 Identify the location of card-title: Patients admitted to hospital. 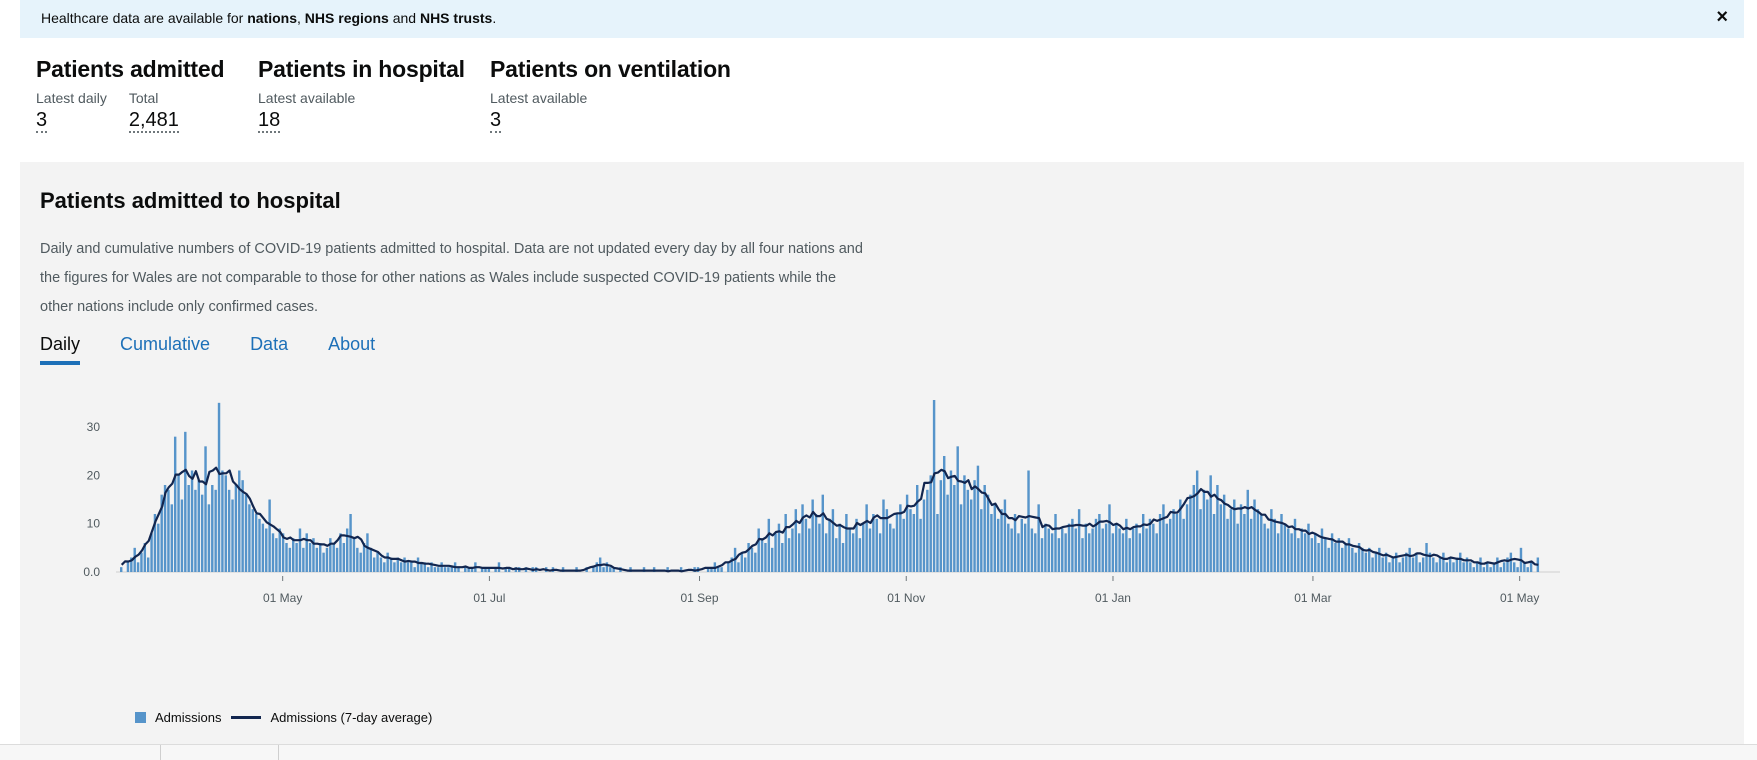
(190, 200).